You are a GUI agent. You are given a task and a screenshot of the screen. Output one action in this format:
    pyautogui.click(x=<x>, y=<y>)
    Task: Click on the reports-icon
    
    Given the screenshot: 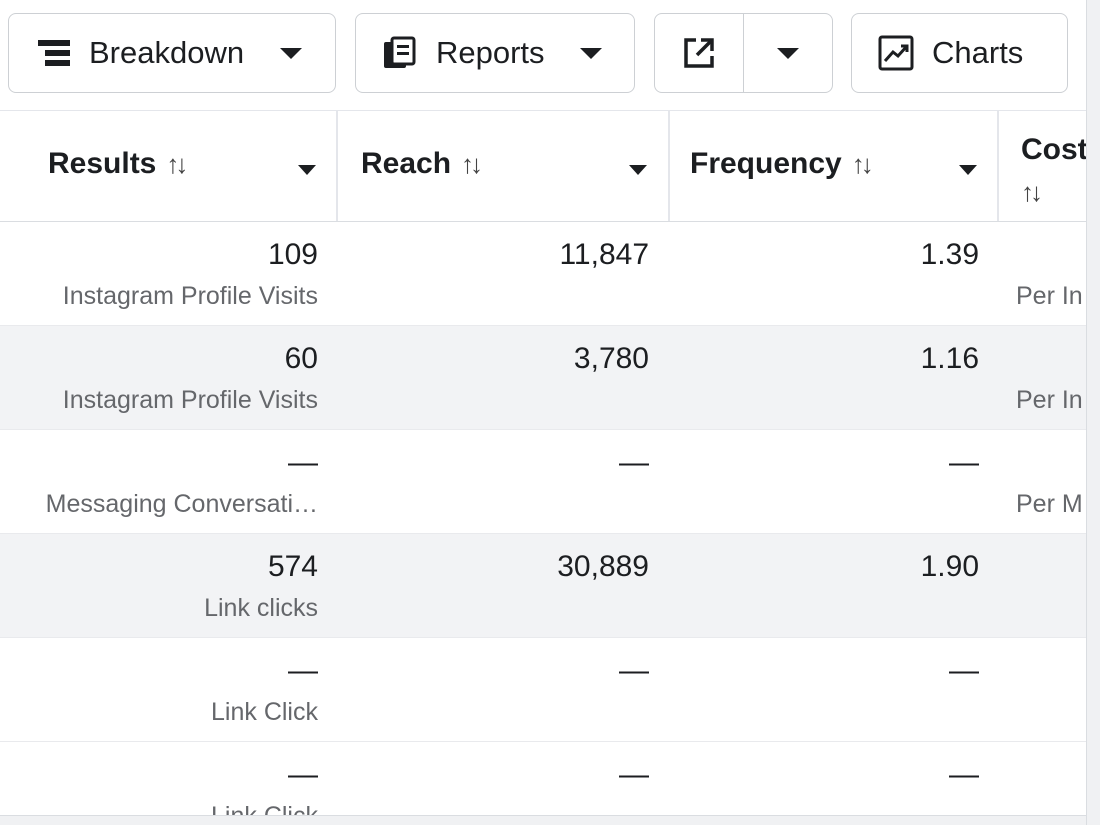 What is the action you would take?
    pyautogui.click(x=400, y=53)
    